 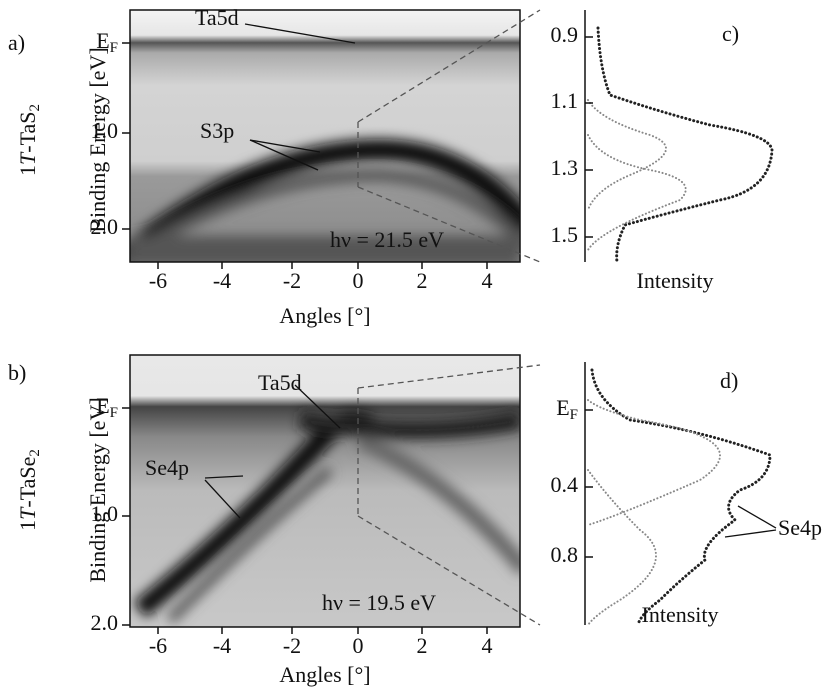 I want to click on photon-energy: hν = 19.5 eV, so click(x=379, y=602).